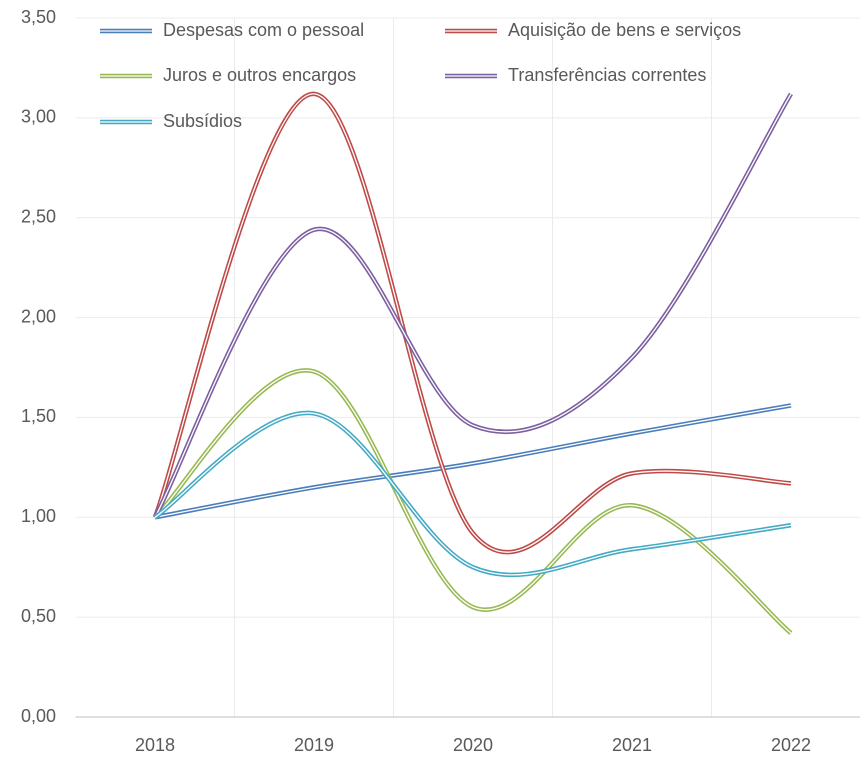 The width and height of the screenshot is (860, 760). What do you see at coordinates (202, 121) in the screenshot?
I see `legend-label: Subsídios` at bounding box center [202, 121].